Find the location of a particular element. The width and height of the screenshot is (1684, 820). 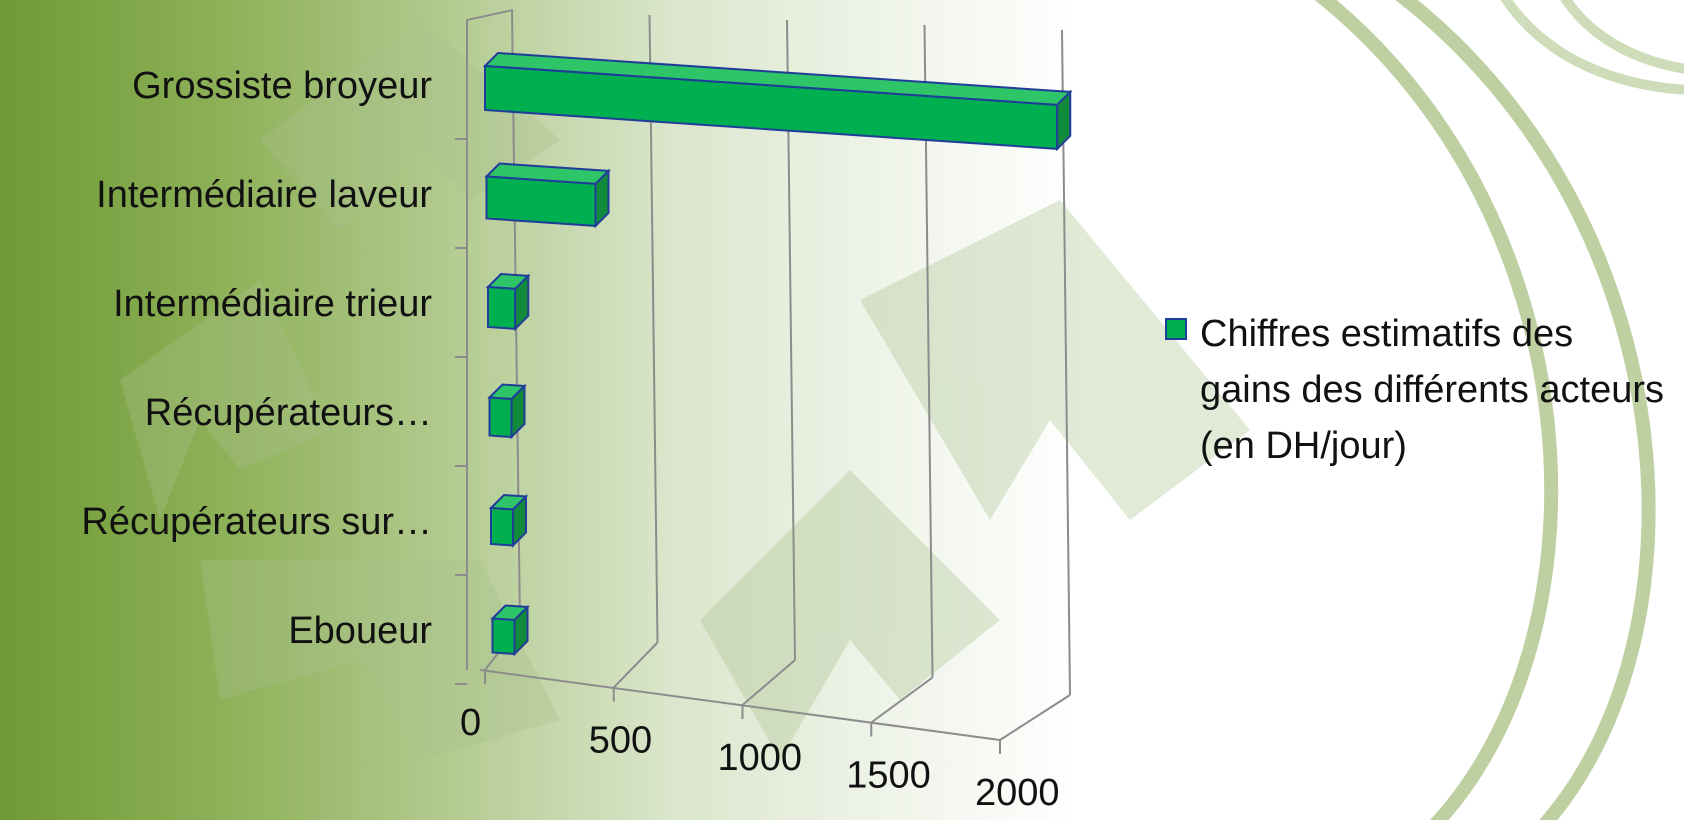

x-axis-line is located at coordinates (740, 705).